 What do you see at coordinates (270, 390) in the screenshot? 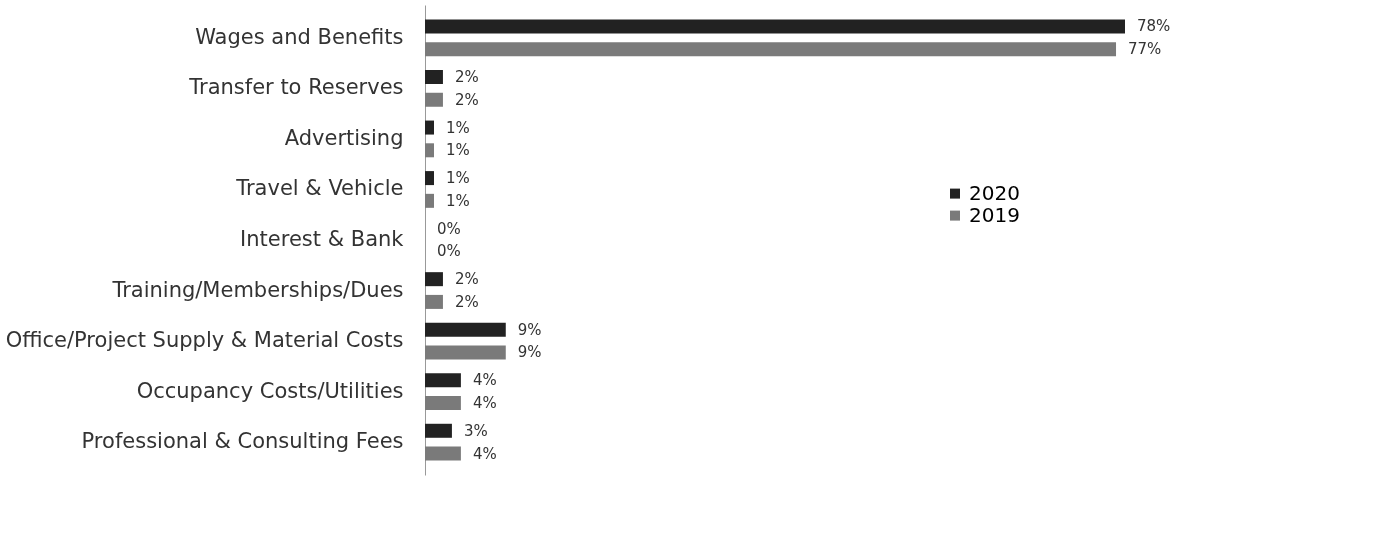
I see `y-tick-label: Occupancy Costs/Utilities` at bounding box center [270, 390].